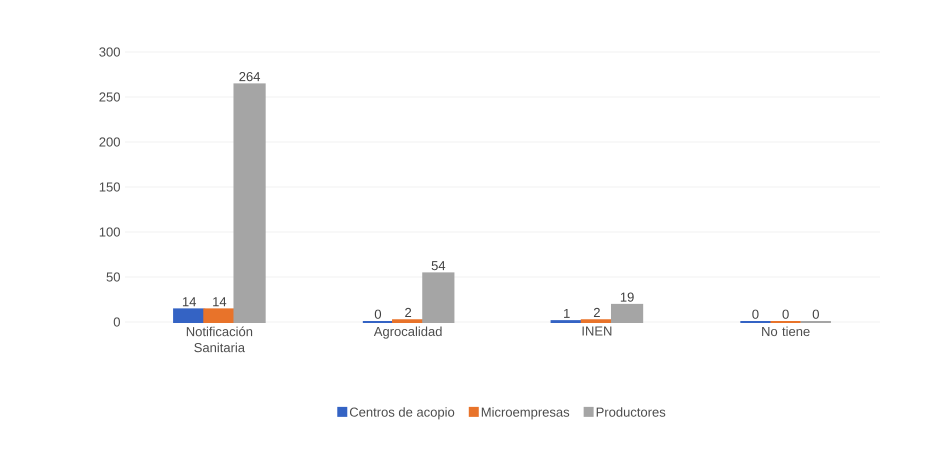 The width and height of the screenshot is (931, 472). What do you see at coordinates (402, 413) in the screenshot?
I see `legend-label: Centros de acopio` at bounding box center [402, 413].